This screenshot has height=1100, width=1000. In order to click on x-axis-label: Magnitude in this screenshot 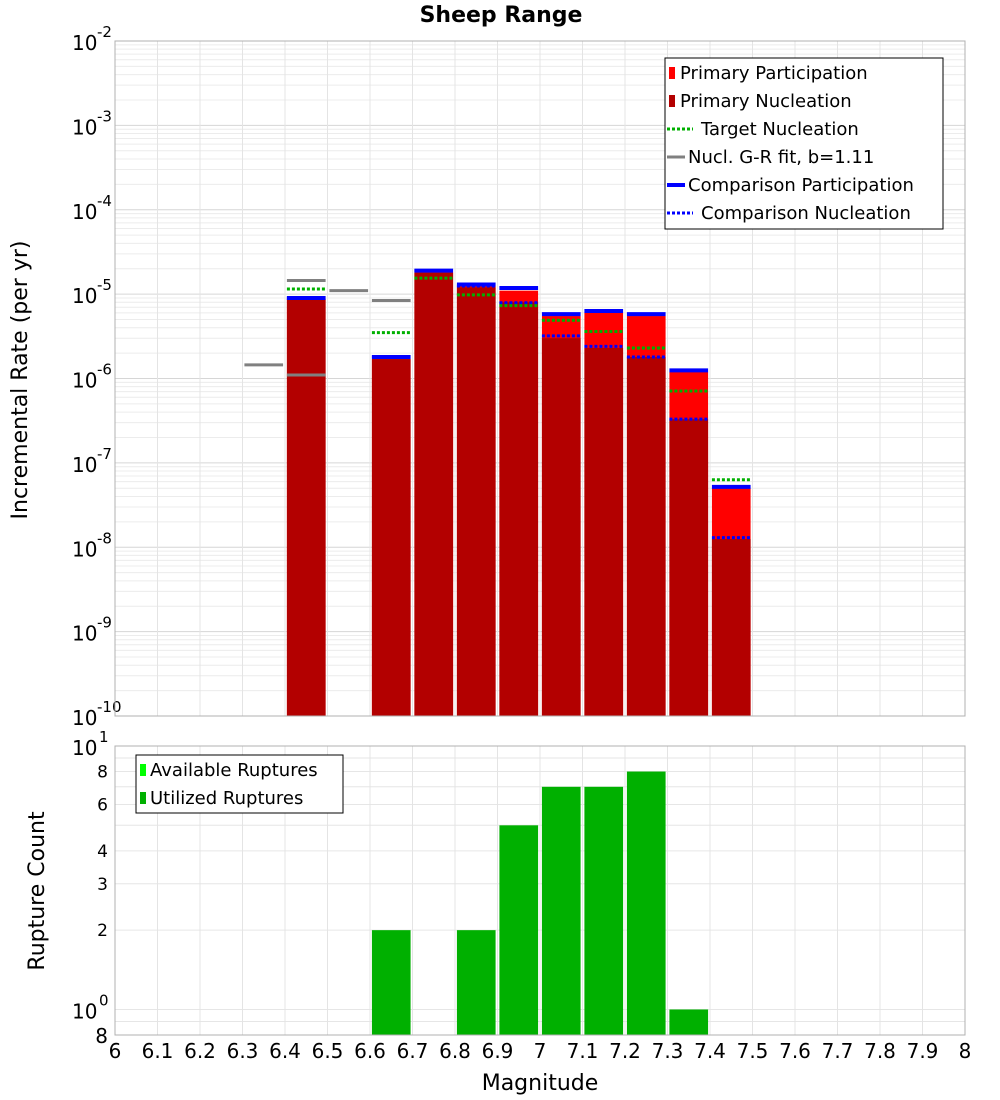, I will do `click(540, 1083)`.